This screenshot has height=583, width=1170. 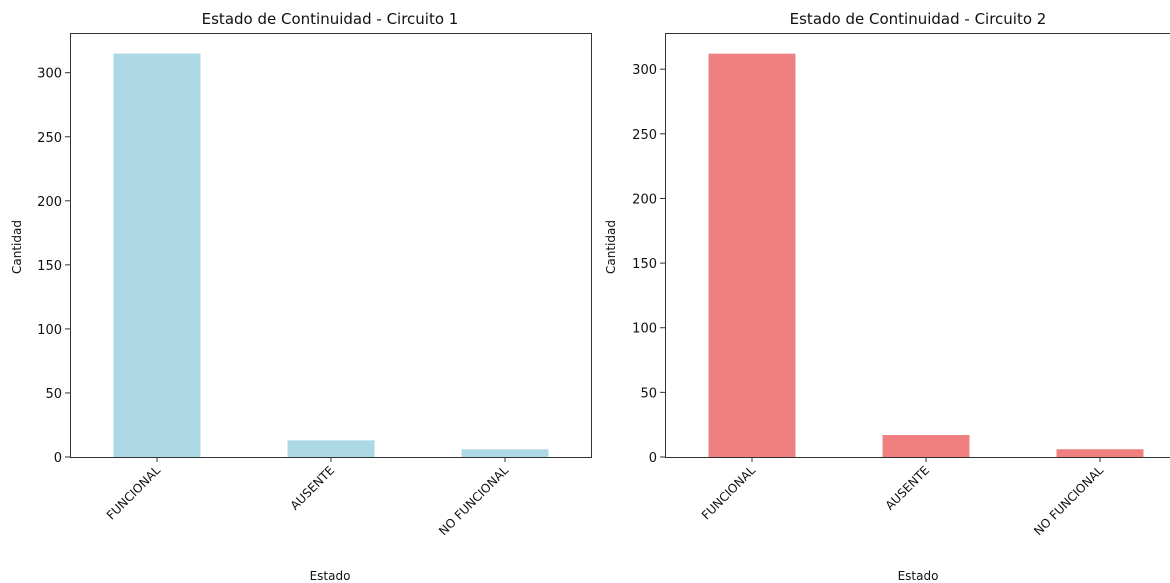 What do you see at coordinates (918, 19) in the screenshot?
I see `chart-title: Estado de Continuidad - Circuito 2` at bounding box center [918, 19].